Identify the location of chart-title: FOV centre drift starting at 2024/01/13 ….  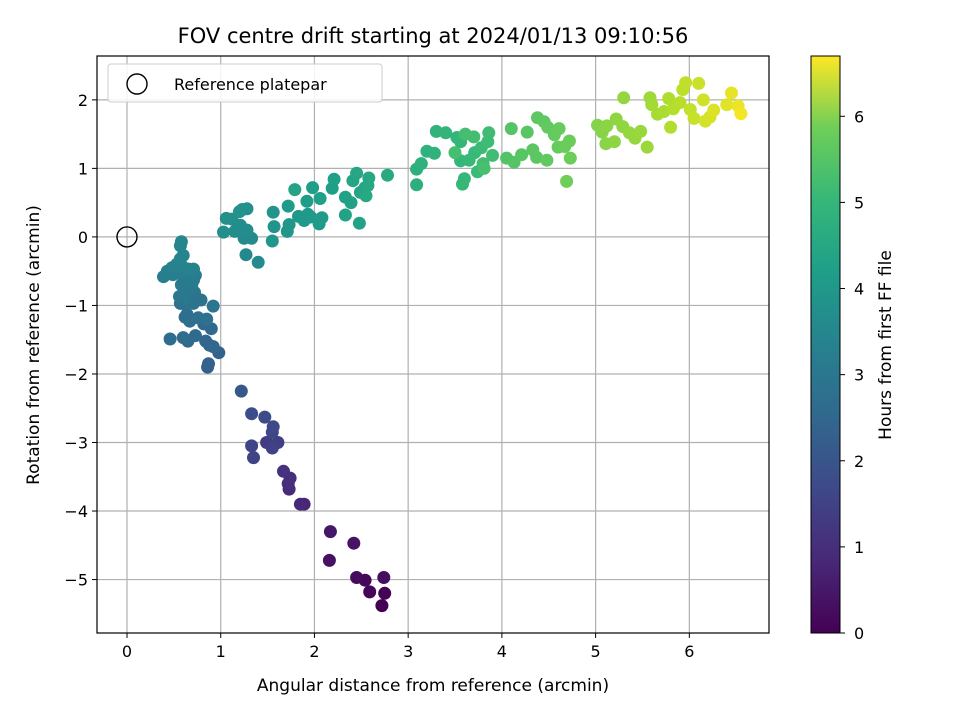
(433, 36).